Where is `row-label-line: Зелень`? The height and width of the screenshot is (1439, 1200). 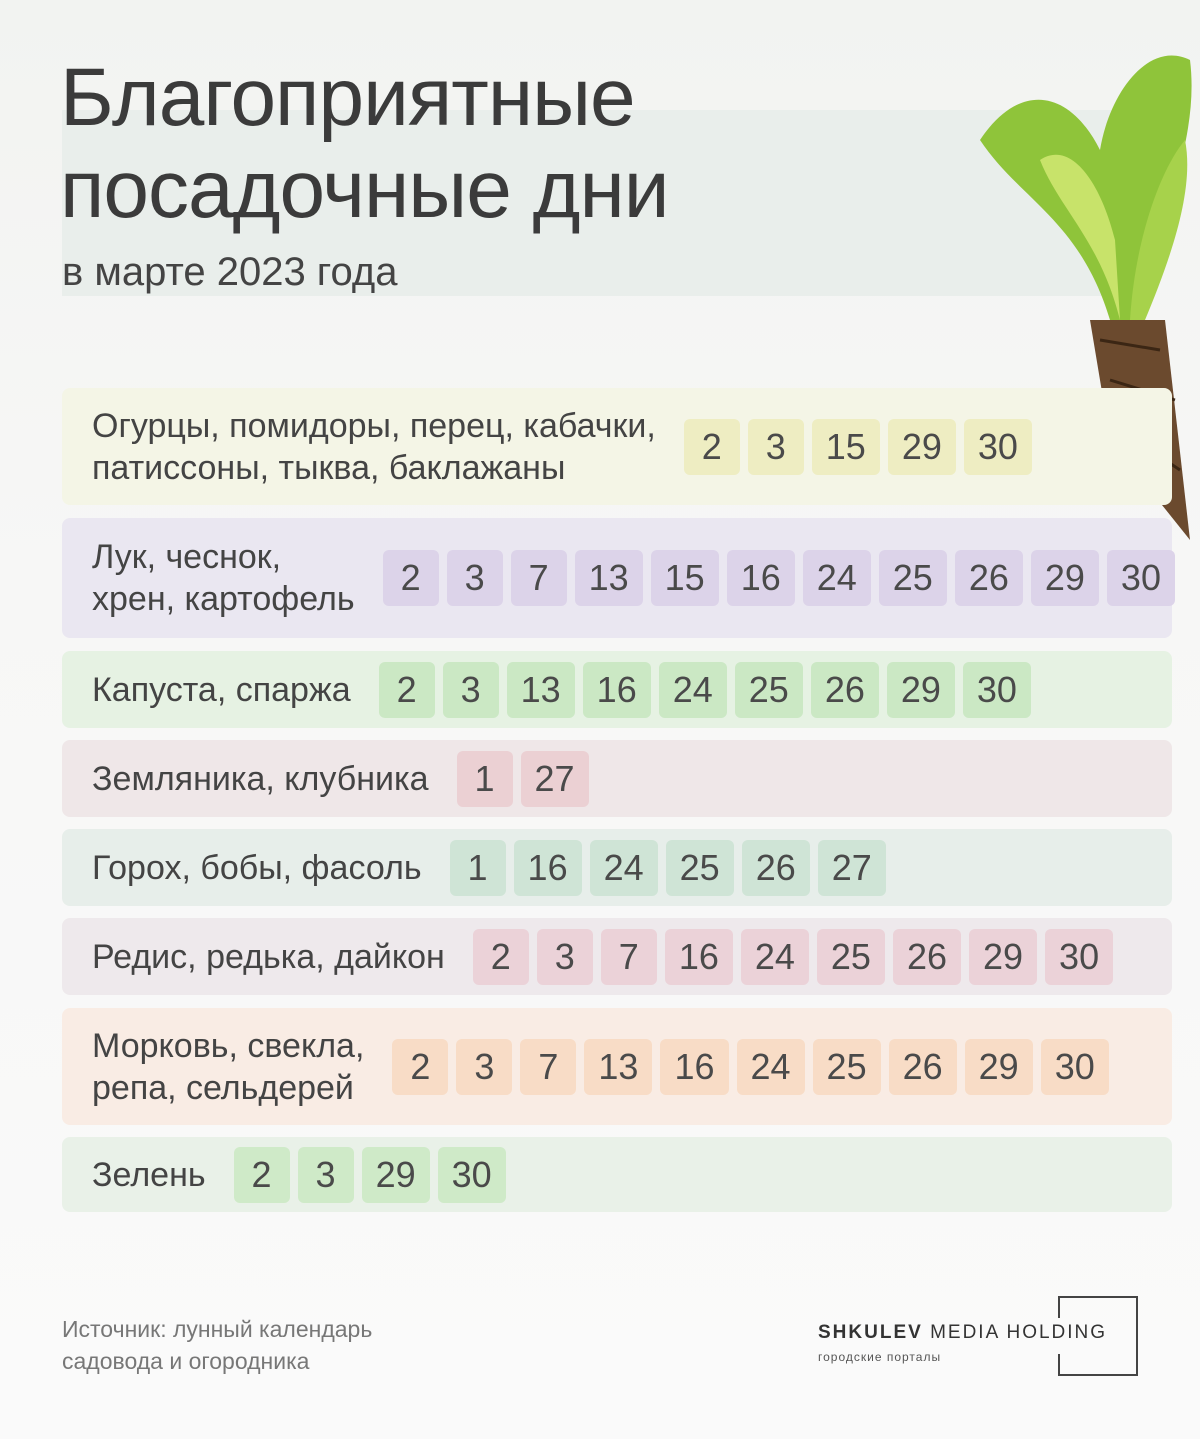
row-label-line: Зелень is located at coordinates (149, 1174).